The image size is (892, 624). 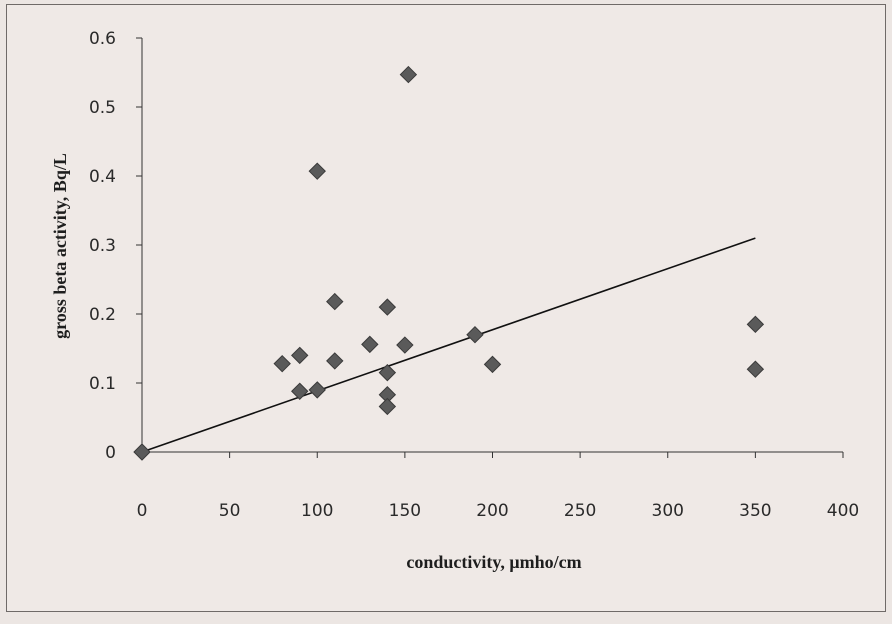 What do you see at coordinates (60, 246) in the screenshot?
I see `y-axis-title: gross beta activity, Bq/L` at bounding box center [60, 246].